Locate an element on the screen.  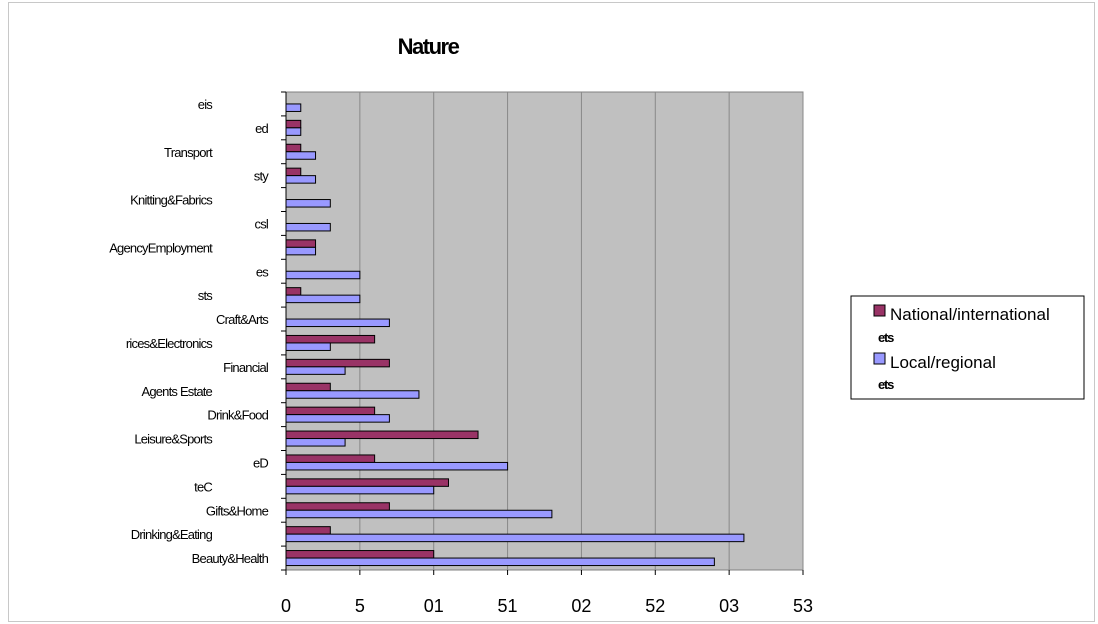
x-axis-ticks: 0 5 01 51 02 52 03 53 is located at coordinates (547, 593).